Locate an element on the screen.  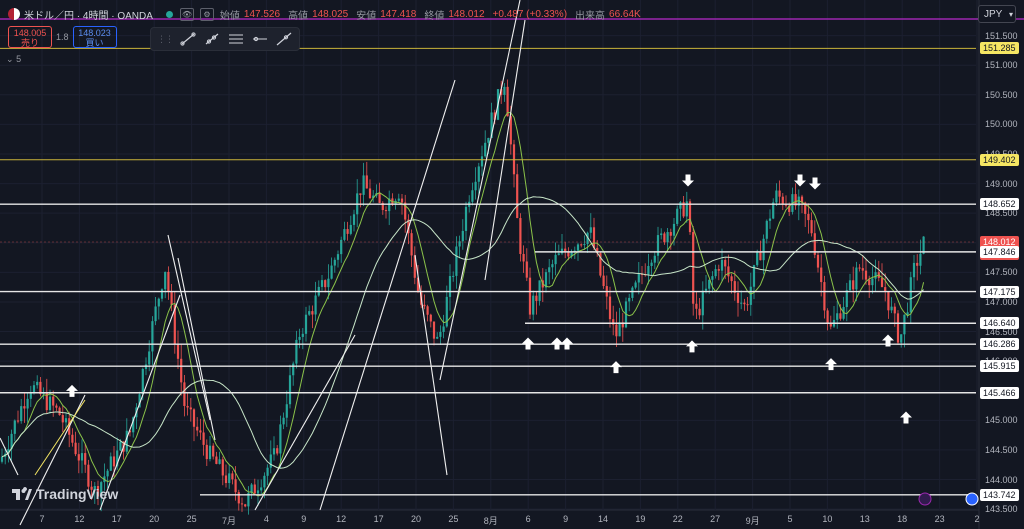
currency-button: JPY ▾ is located at coordinates (997, 14).